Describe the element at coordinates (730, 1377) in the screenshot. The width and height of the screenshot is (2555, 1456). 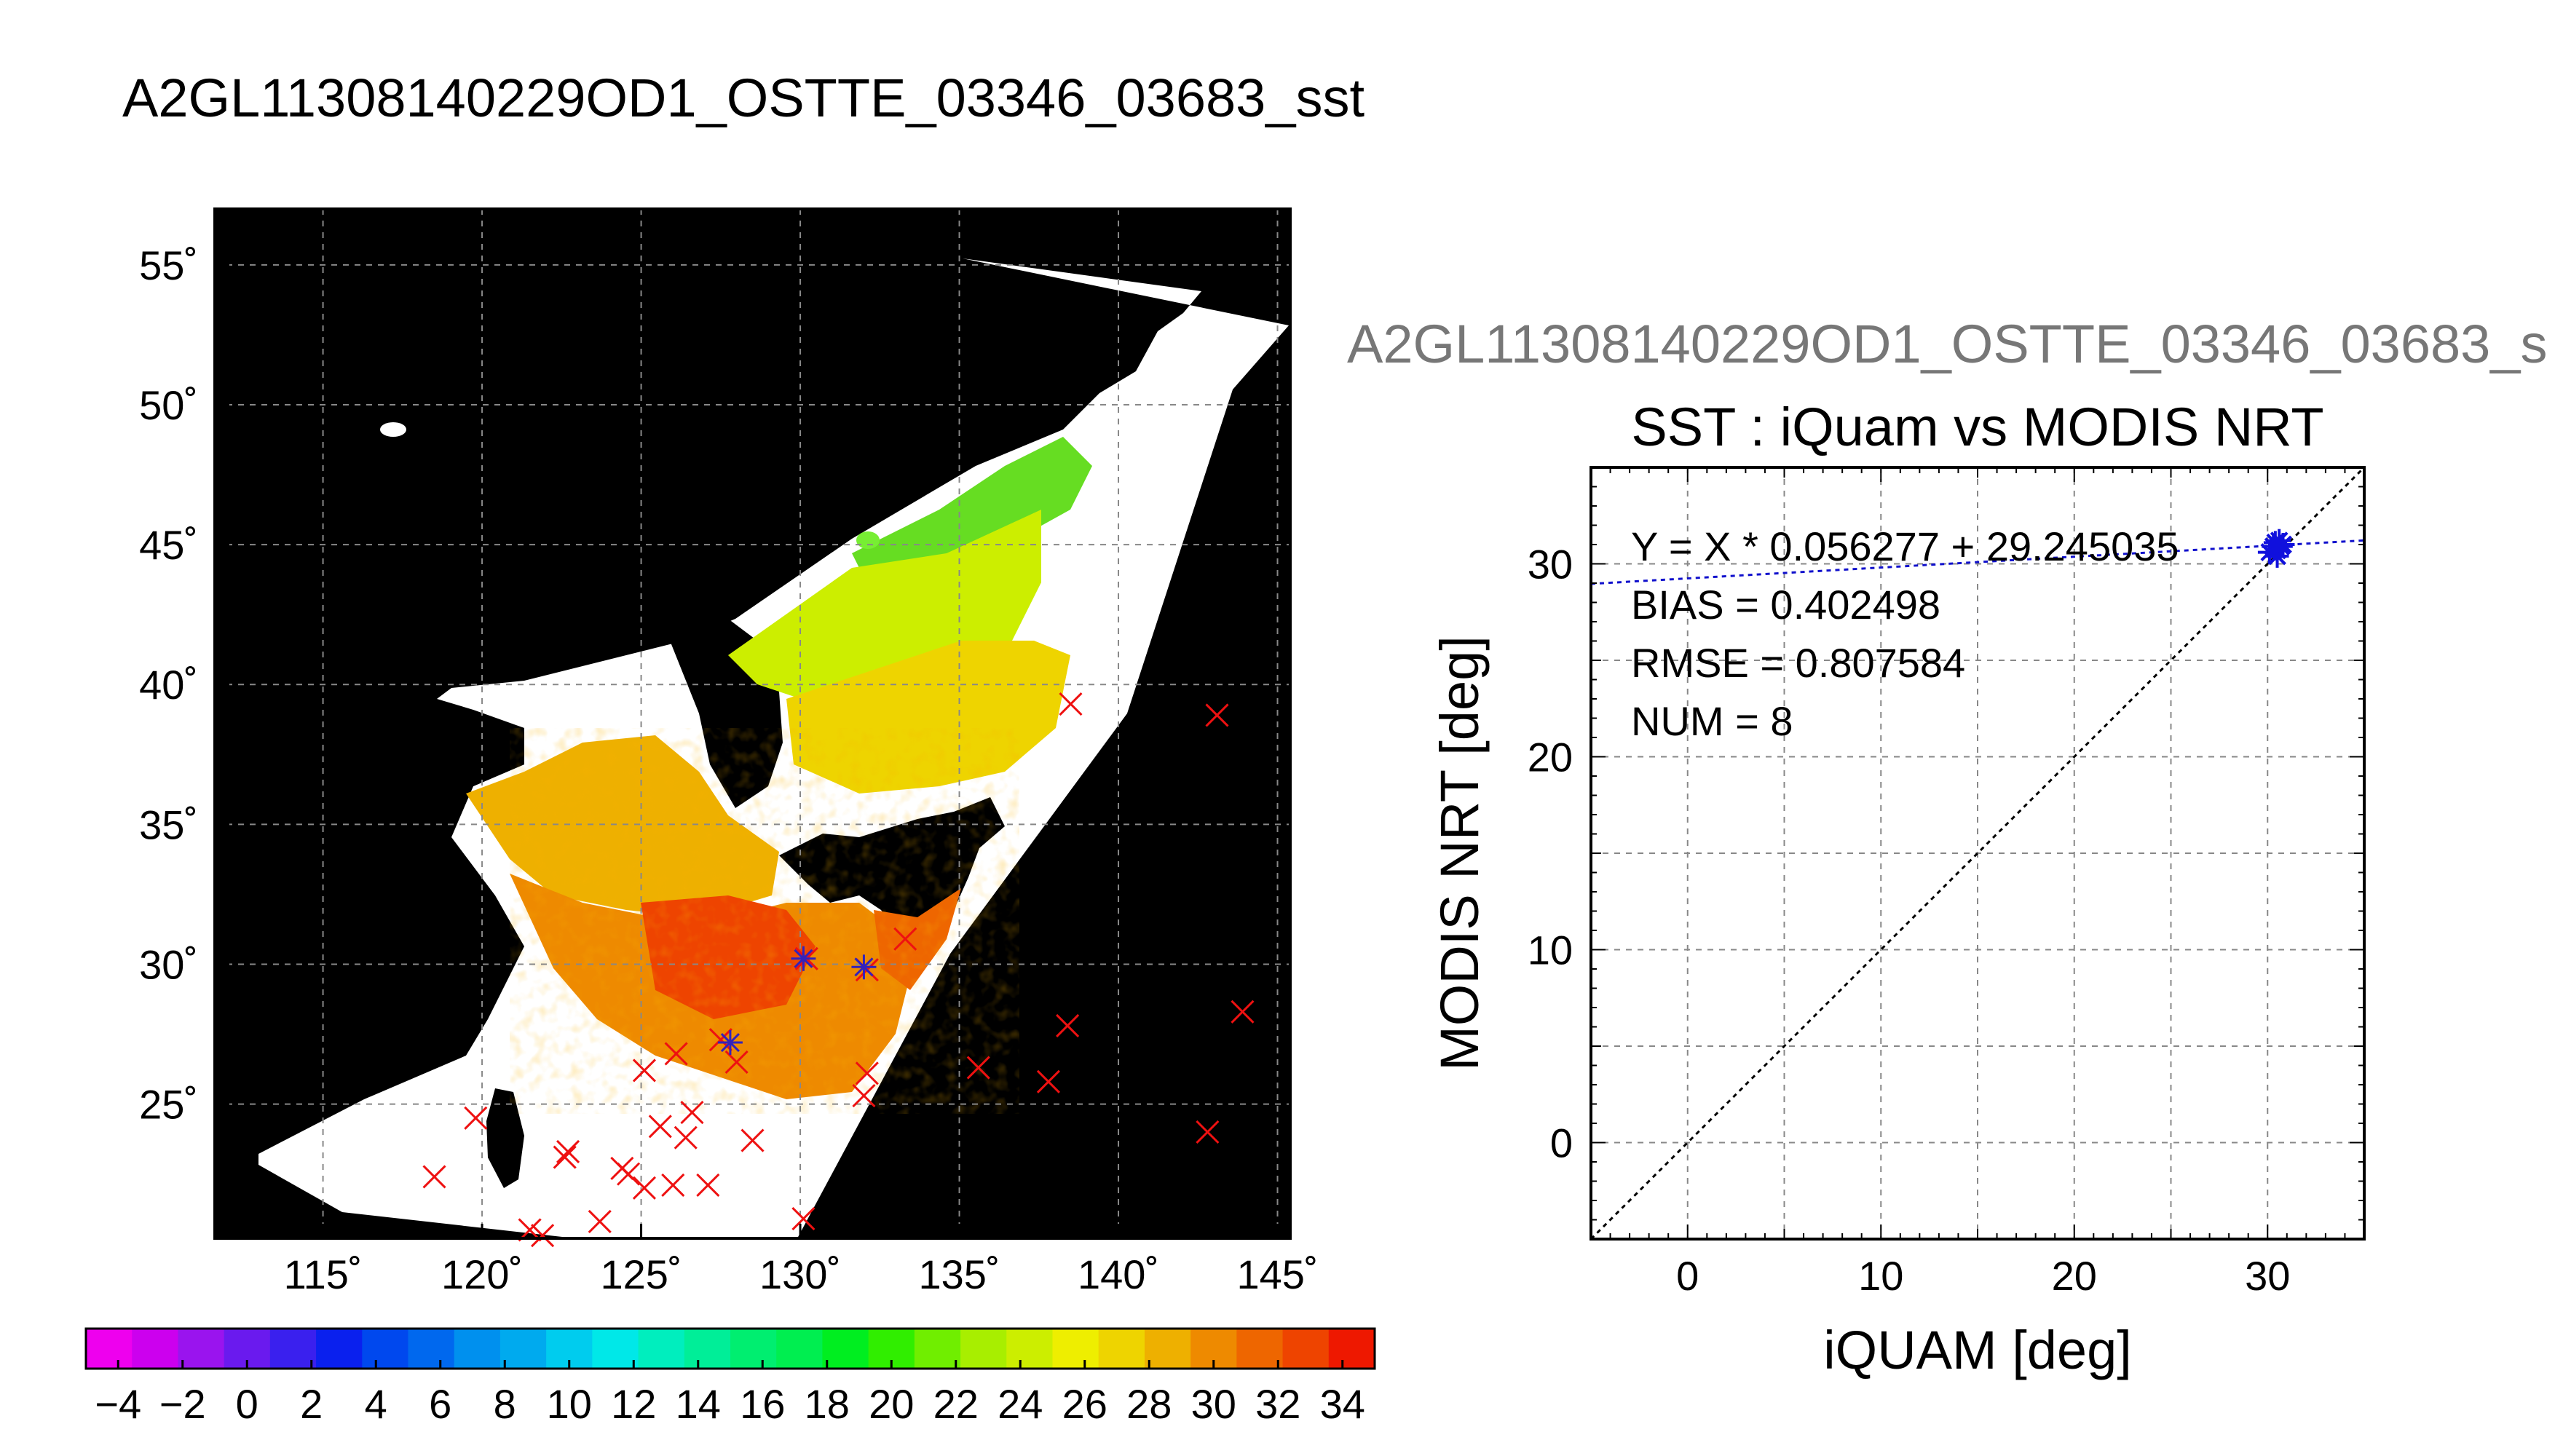
I see `colorbar: −4 −2 0 2 4 6 8 10 12 14 16 18 20 22 24 26 28 30 32 34` at that location.